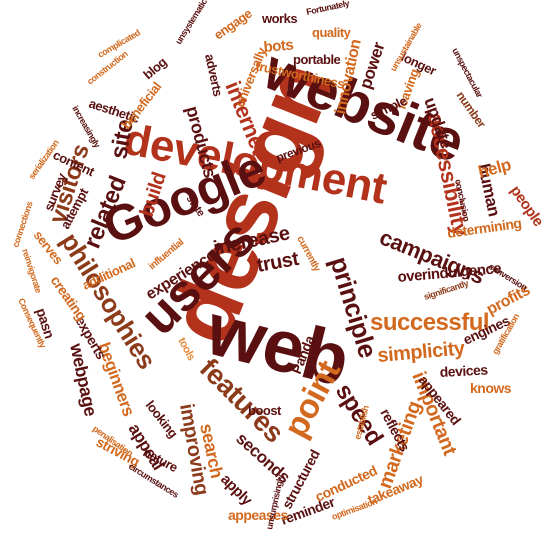 The height and width of the screenshot is (540, 548). I want to click on word-portable: portable, so click(317, 59).